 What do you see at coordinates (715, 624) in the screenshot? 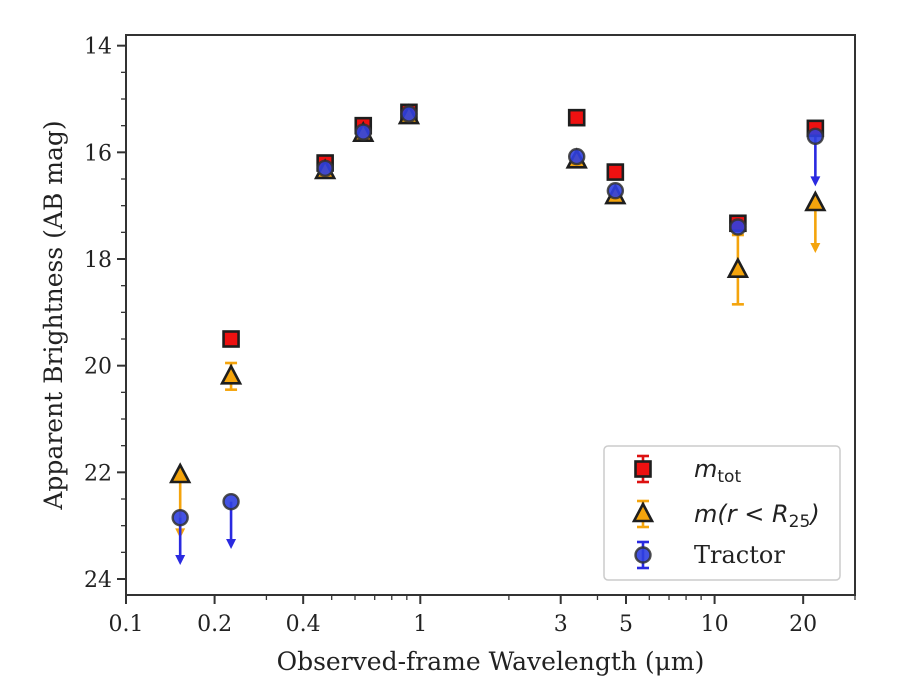
I see `x-tick-label-6: 10` at bounding box center [715, 624].